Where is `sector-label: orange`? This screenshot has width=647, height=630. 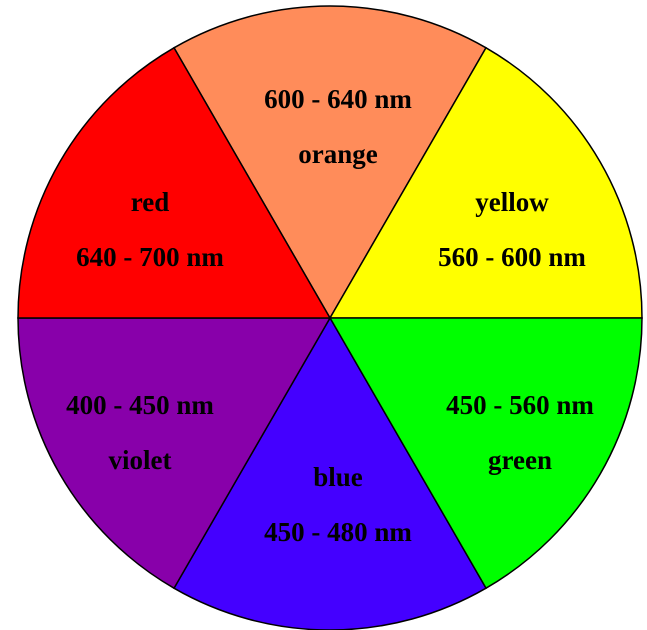
sector-label: orange is located at coordinates (338, 154).